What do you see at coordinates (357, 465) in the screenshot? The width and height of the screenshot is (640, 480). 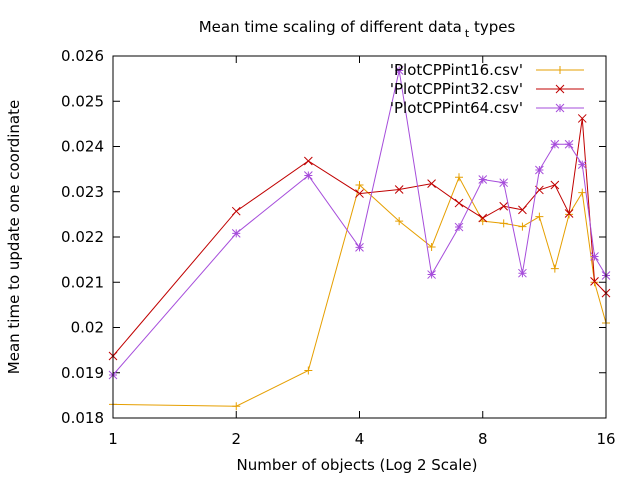 I see `x-axis-label: Number of objects (Log 2 Scale)` at bounding box center [357, 465].